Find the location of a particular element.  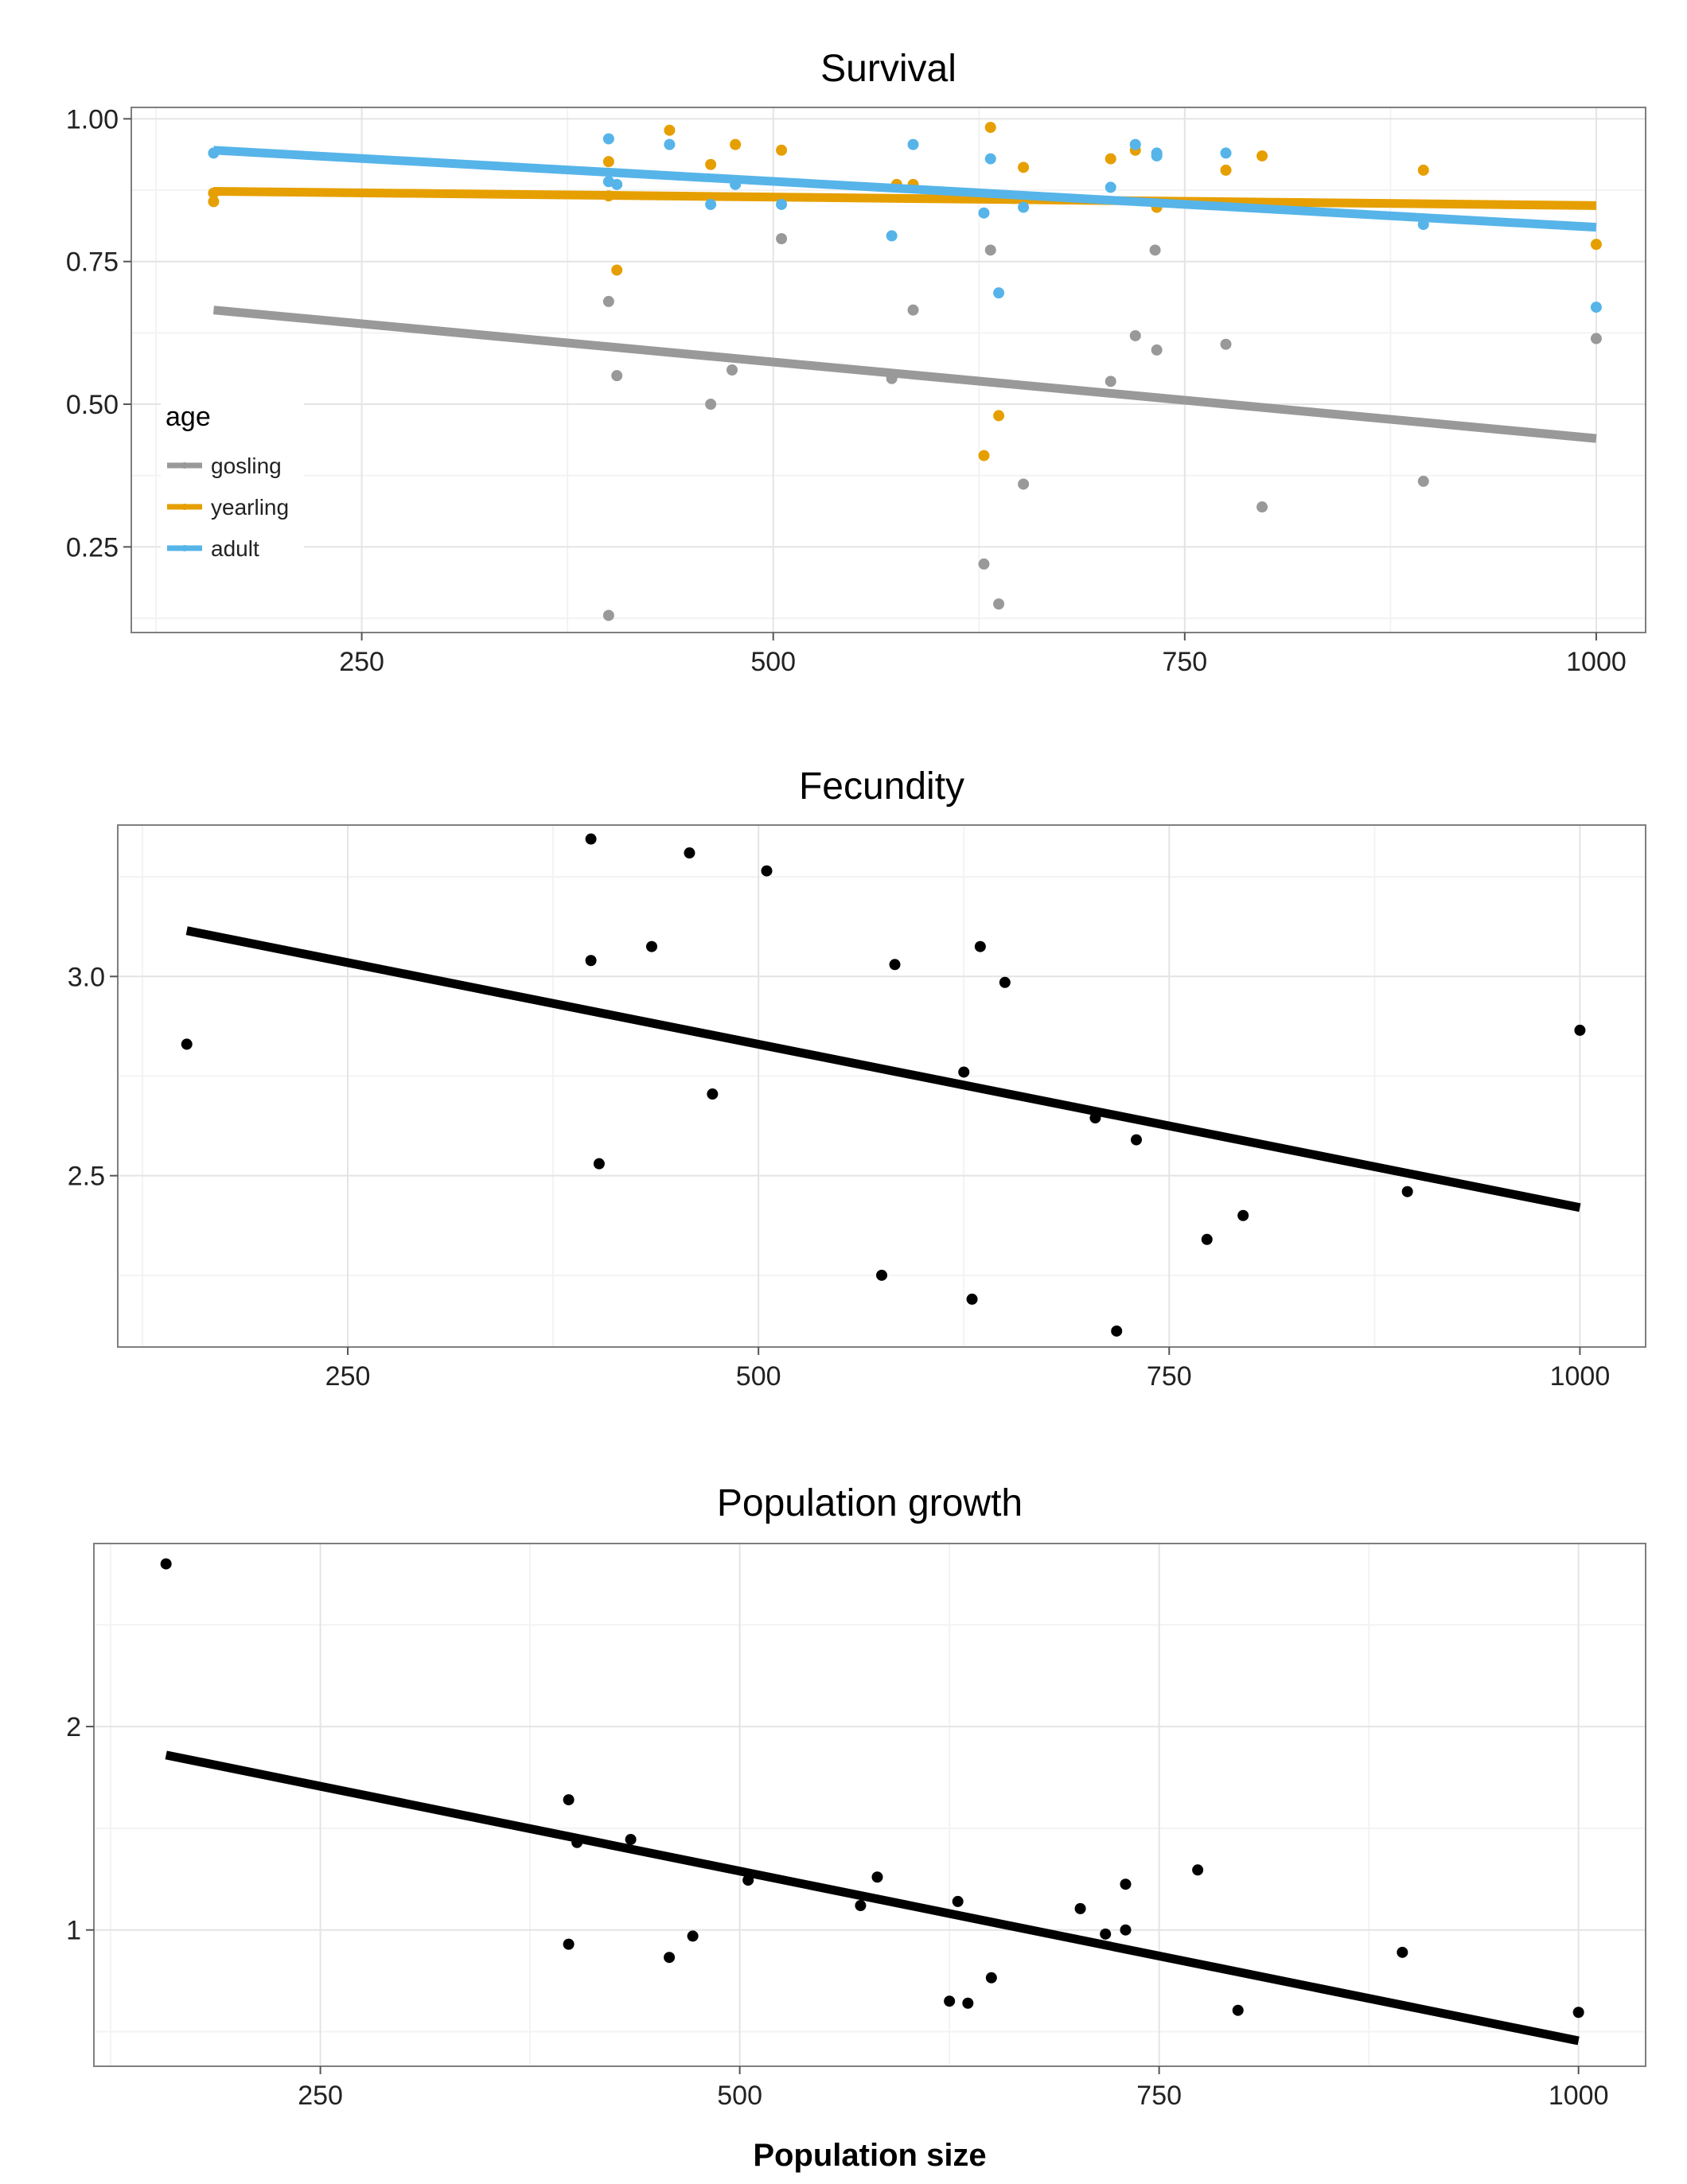

y-tick-label: 1.00 is located at coordinates (92, 119).